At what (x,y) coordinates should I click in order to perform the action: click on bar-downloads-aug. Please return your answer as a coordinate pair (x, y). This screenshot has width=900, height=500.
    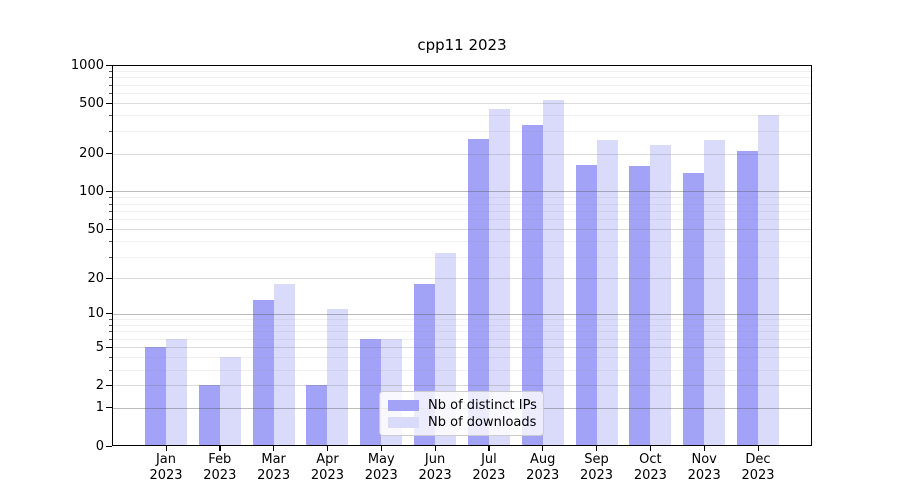
    Looking at the image, I should click on (553, 272).